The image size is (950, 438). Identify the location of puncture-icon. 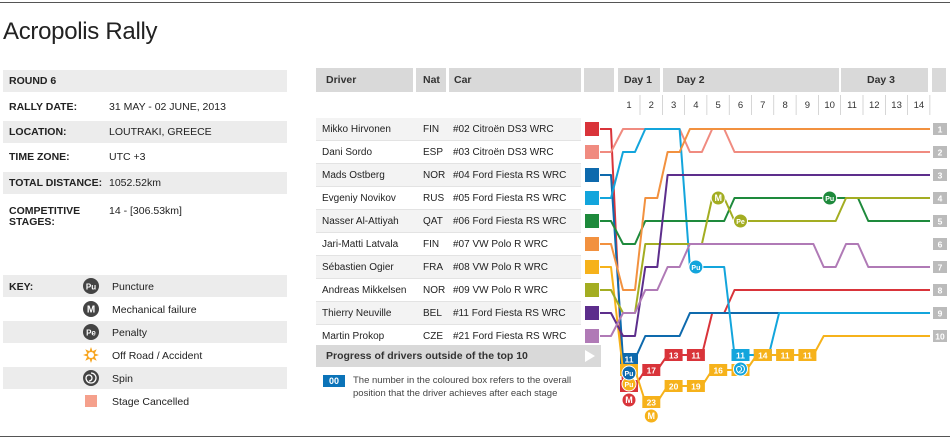
(629, 373).